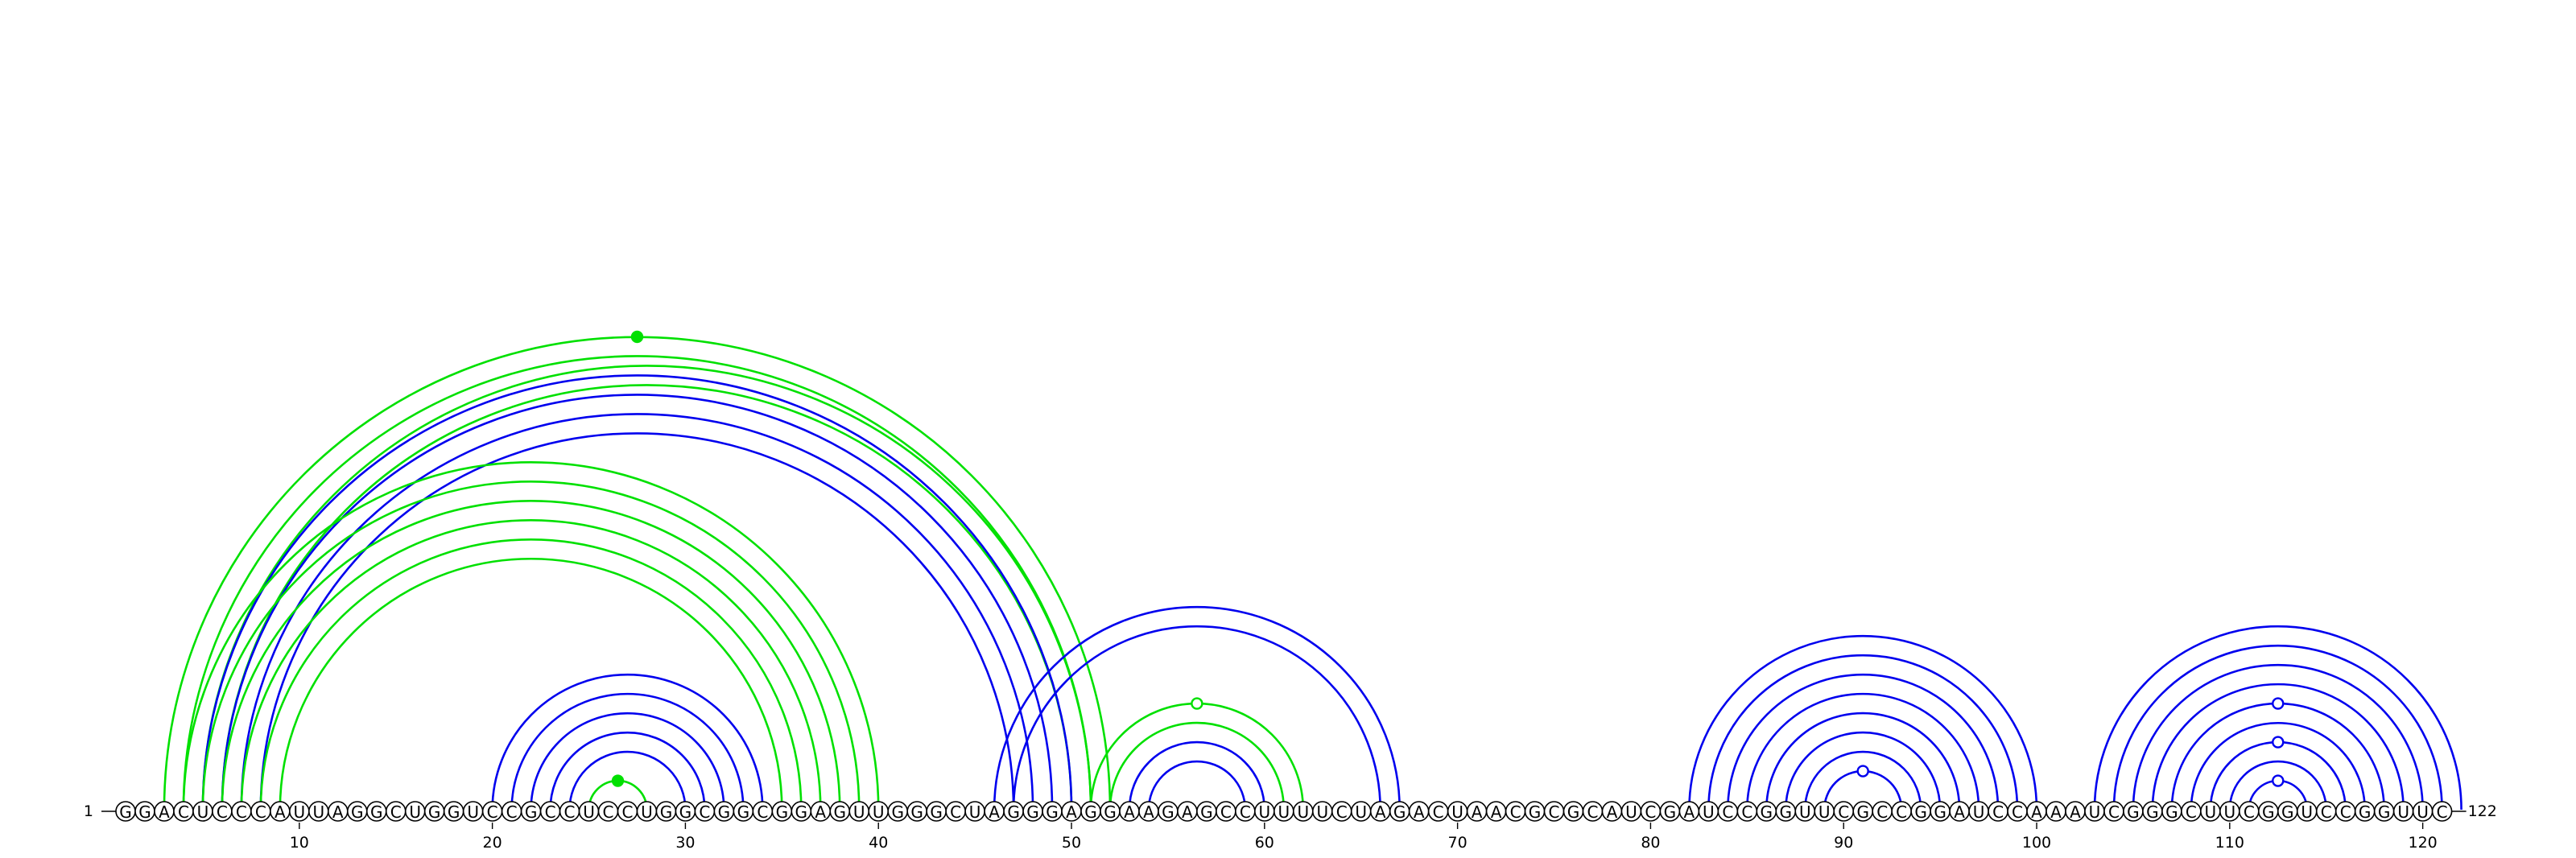 The width and height of the screenshot is (2576, 858). Describe the element at coordinates (1264, 843) in the screenshot. I see `tick-label: 60` at that location.